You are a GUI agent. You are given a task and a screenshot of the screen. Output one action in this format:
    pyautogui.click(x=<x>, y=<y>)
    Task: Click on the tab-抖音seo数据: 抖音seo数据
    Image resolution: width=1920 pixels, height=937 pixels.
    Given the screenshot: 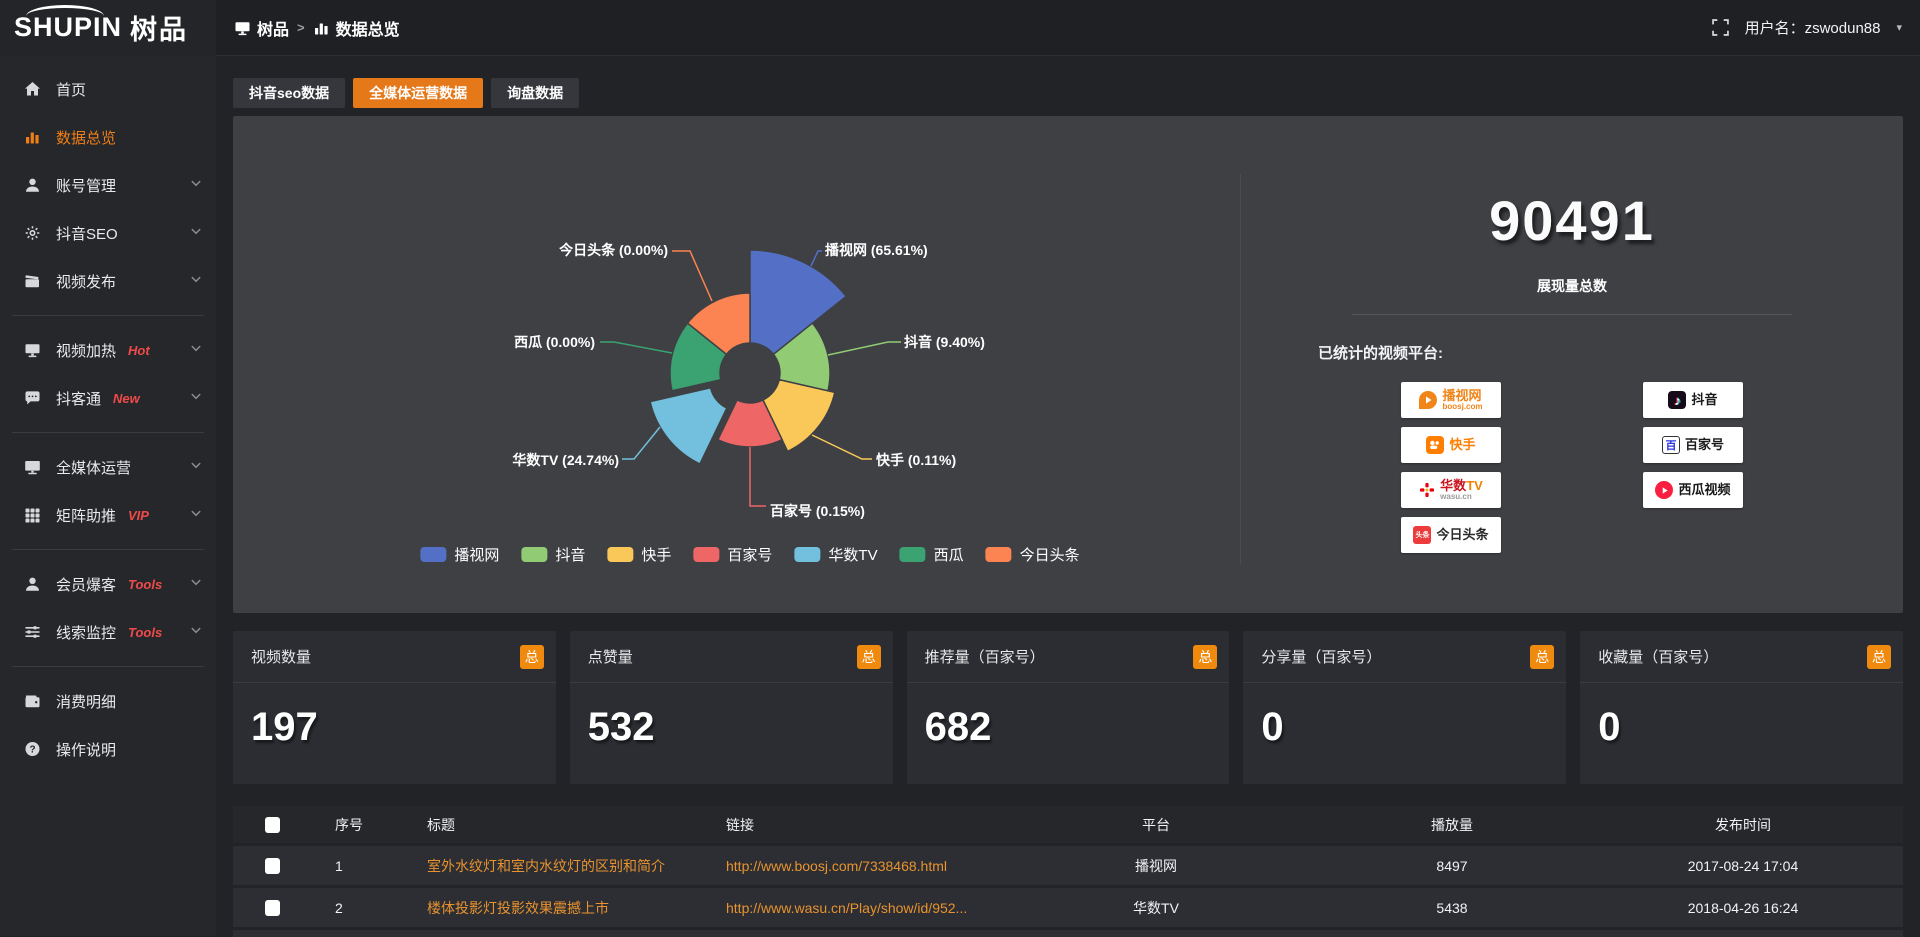 What is the action you would take?
    pyautogui.click(x=289, y=93)
    